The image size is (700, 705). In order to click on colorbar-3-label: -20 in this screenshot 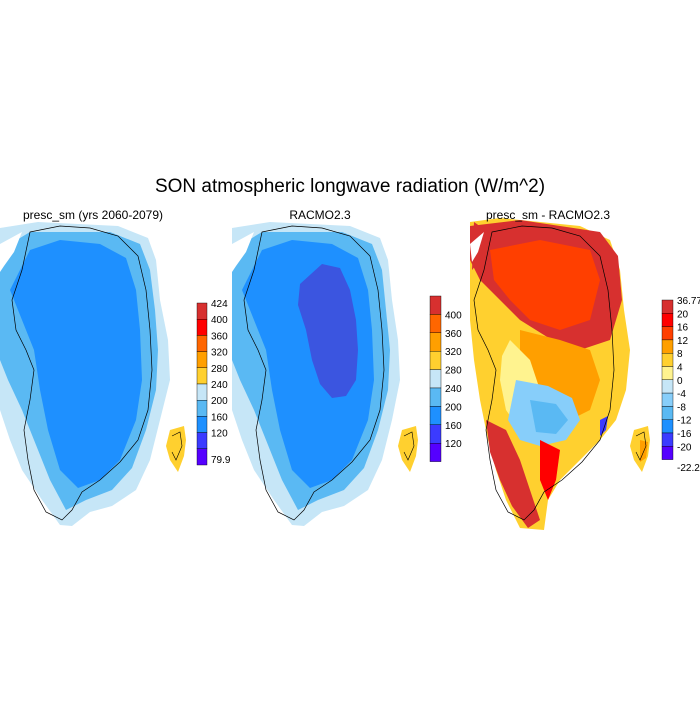, I will do `click(684, 447)`.